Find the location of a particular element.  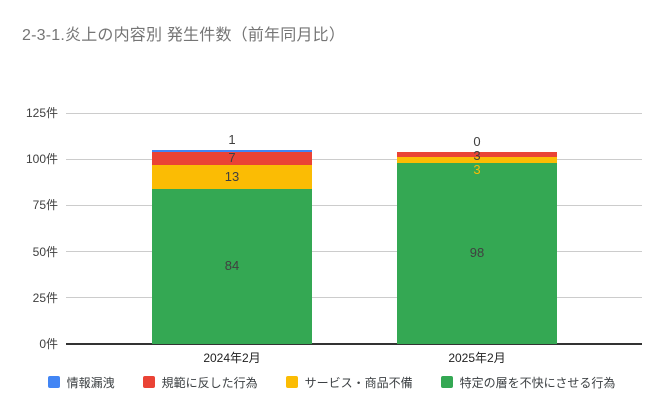

y-tick-label: 125件 is located at coordinates (41, 113).